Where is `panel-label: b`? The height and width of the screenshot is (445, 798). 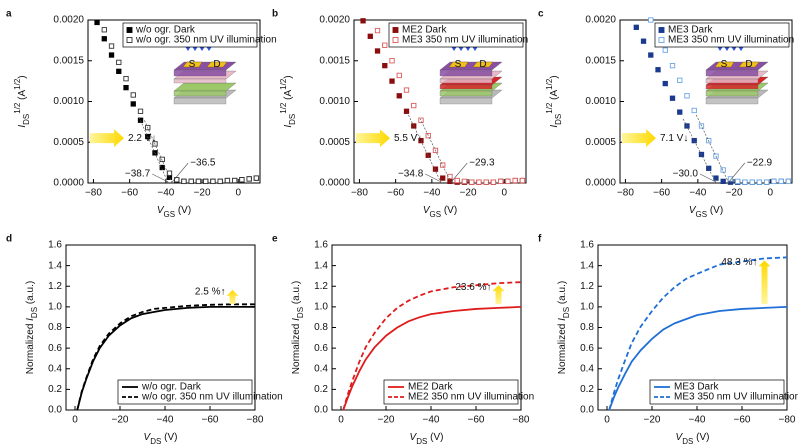 panel-label: b is located at coordinates (275, 14).